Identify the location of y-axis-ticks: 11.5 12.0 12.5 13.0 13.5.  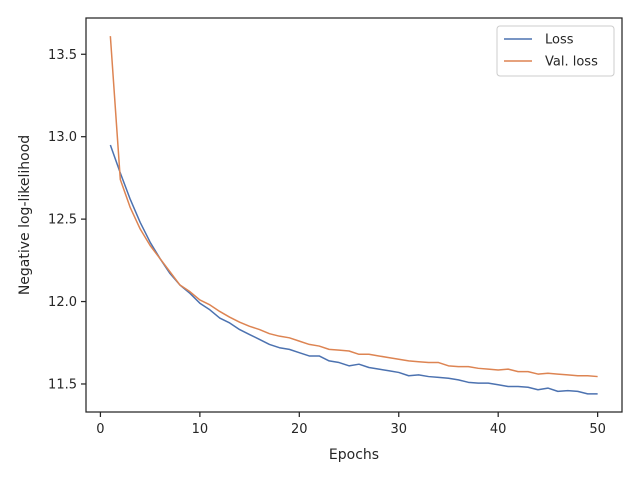
(67, 220).